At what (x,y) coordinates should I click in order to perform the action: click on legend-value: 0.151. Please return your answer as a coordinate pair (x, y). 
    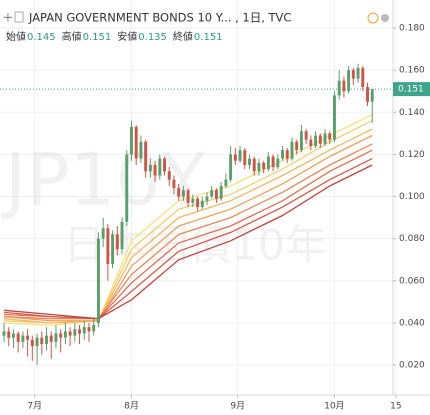
    Looking at the image, I should click on (97, 37).